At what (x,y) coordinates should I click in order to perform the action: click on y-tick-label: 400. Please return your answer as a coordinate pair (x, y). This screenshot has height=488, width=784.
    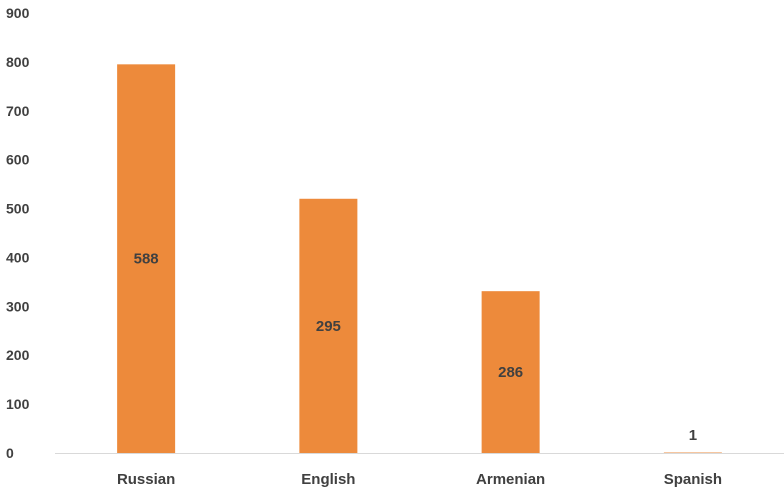
    Looking at the image, I should click on (18, 257).